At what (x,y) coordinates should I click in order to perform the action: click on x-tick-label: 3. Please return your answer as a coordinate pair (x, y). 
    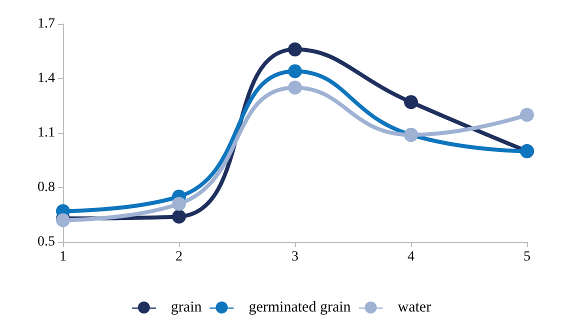
    Looking at the image, I should click on (295, 257).